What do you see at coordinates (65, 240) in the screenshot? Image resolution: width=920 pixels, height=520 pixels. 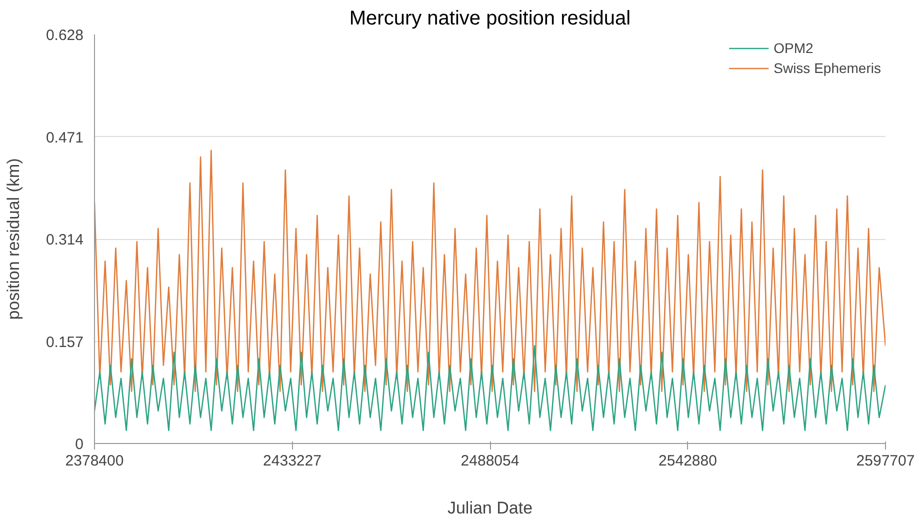 I see `y-tick-label: 0.314` at bounding box center [65, 240].